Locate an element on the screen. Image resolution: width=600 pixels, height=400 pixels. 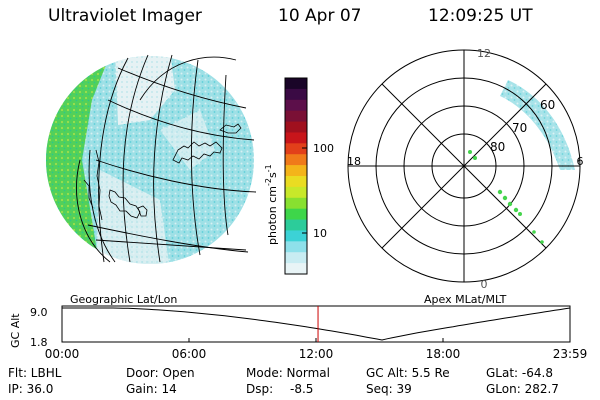
colorbar-unit-label: photon cm-2s-1 is located at coordinates (271, 204).